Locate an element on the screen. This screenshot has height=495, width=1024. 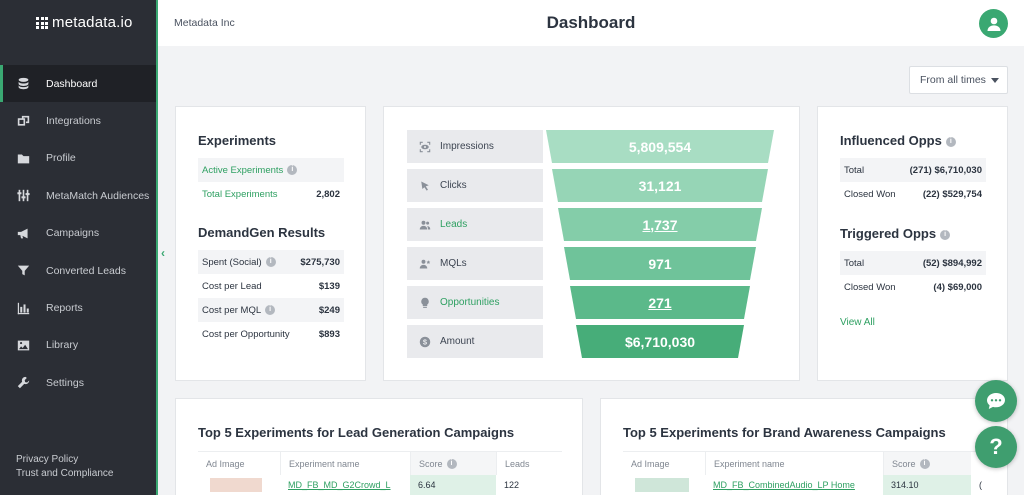
table-row: MD_FB_MD_G2Crowd_L 6.64 122 is located at coordinates (380, 485).